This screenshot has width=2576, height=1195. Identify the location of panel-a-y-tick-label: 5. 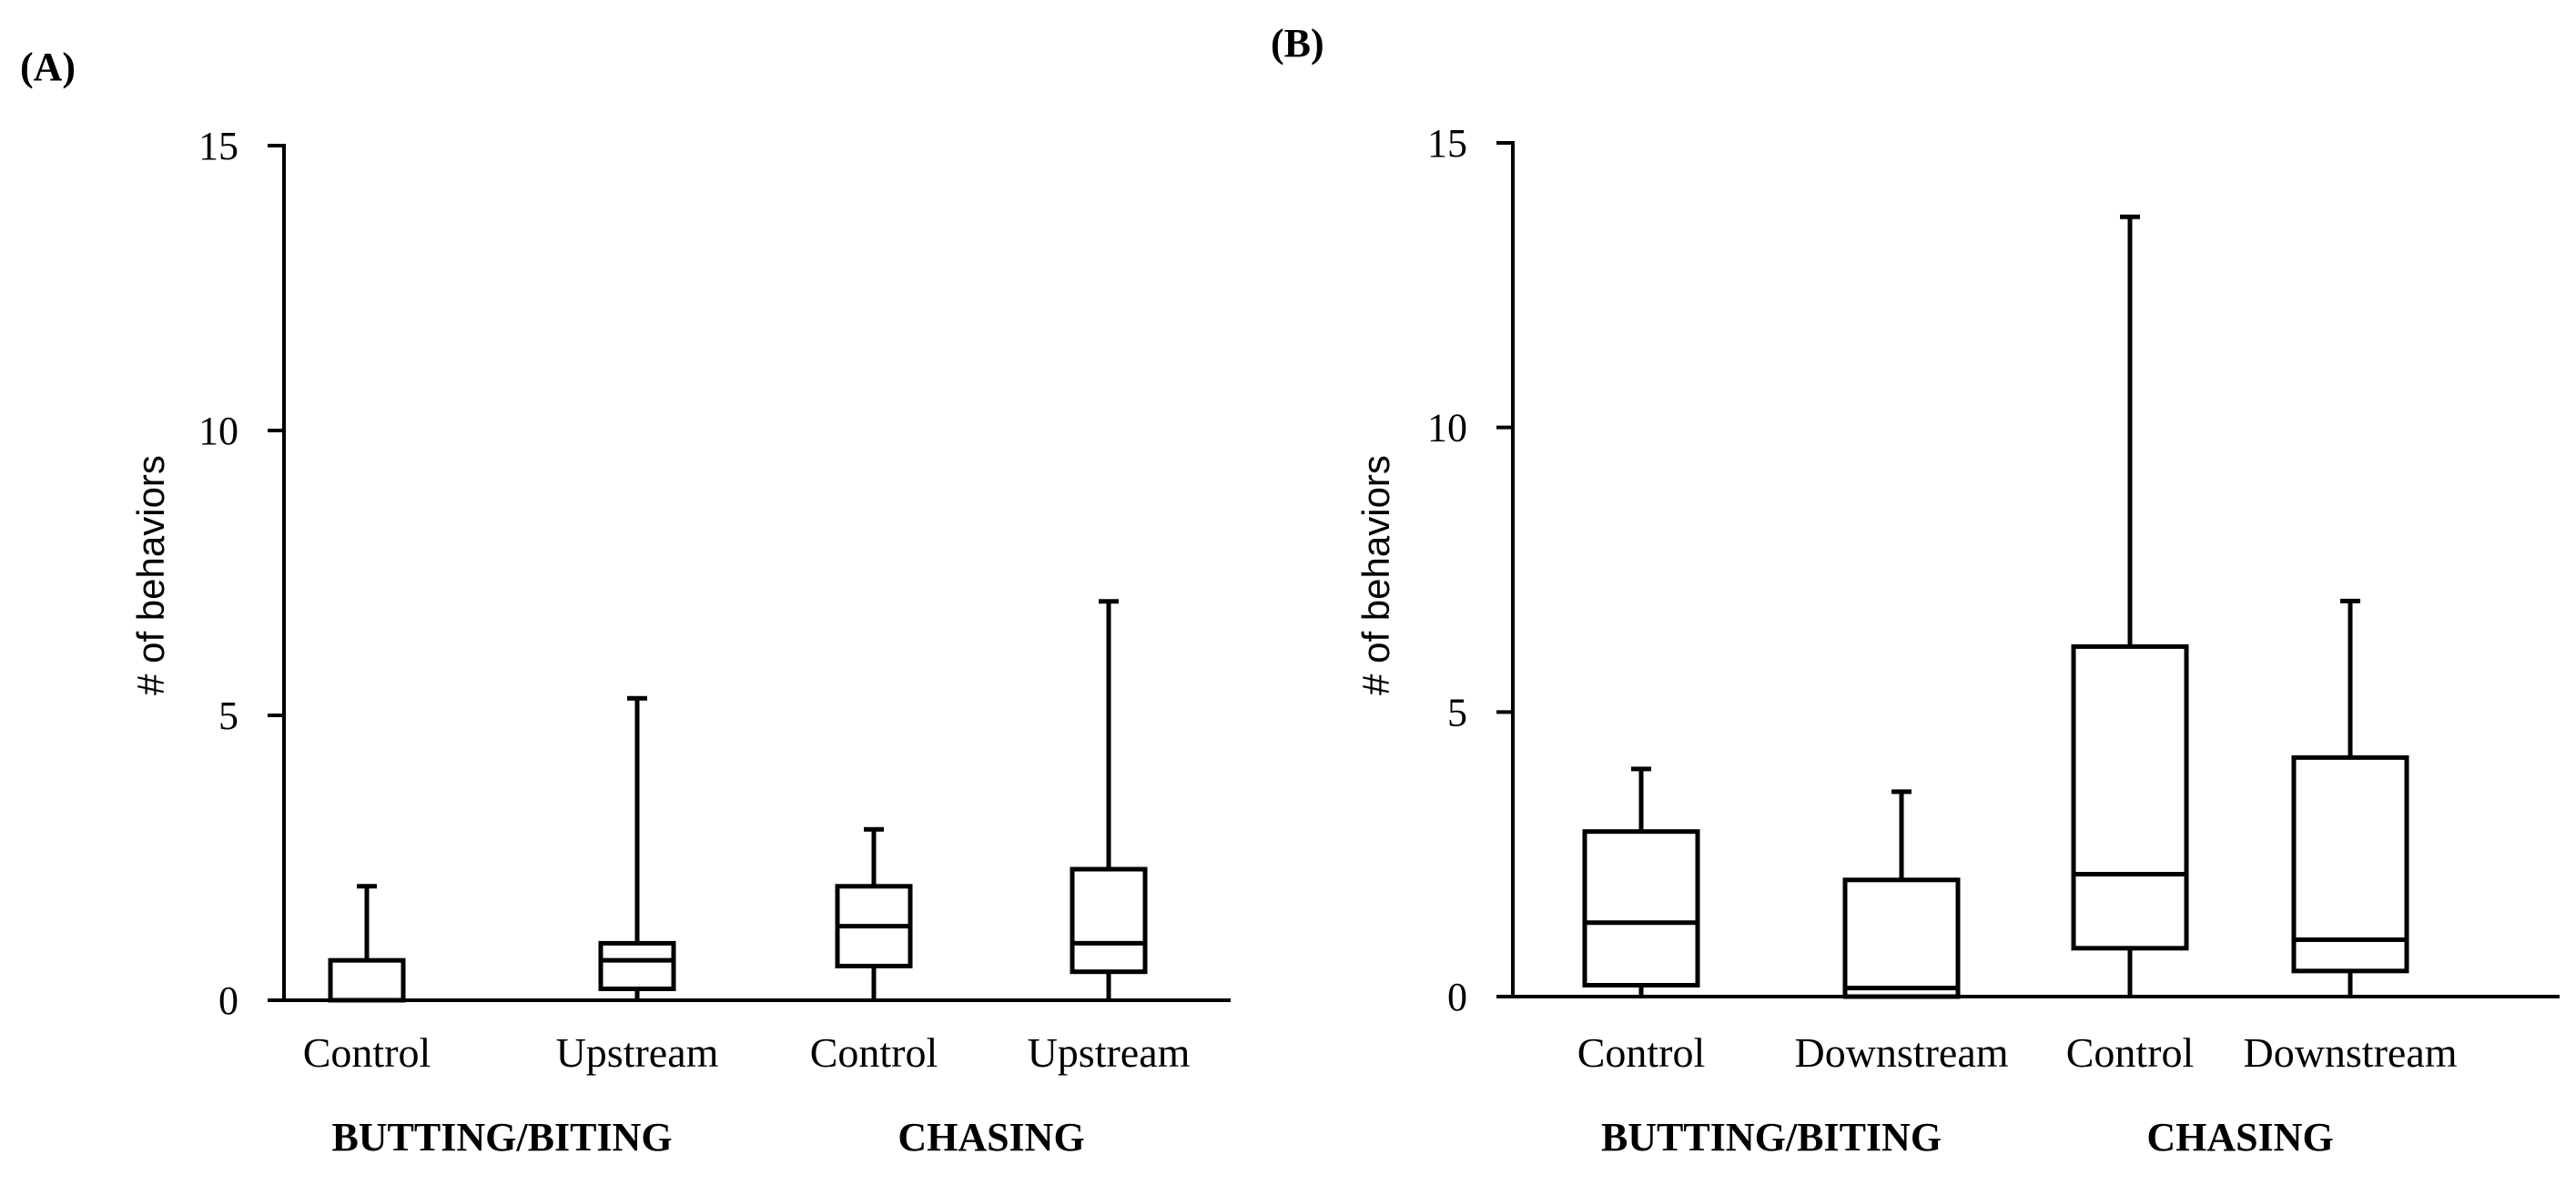
(228, 716).